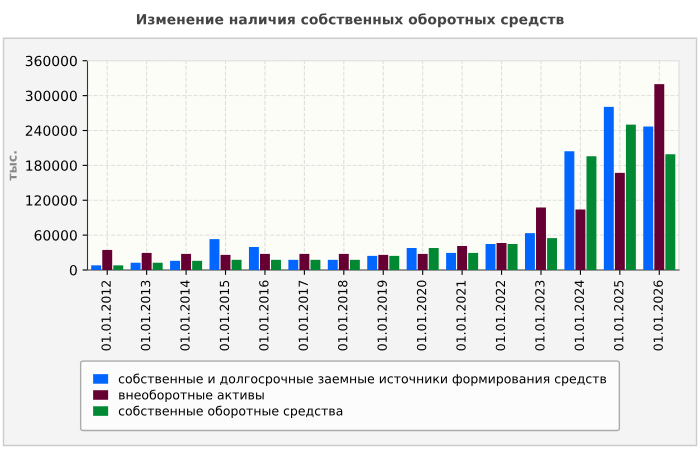 This screenshot has width=700, height=450. I want to click on x-tick-label: 01.01.2018, so click(343, 315).